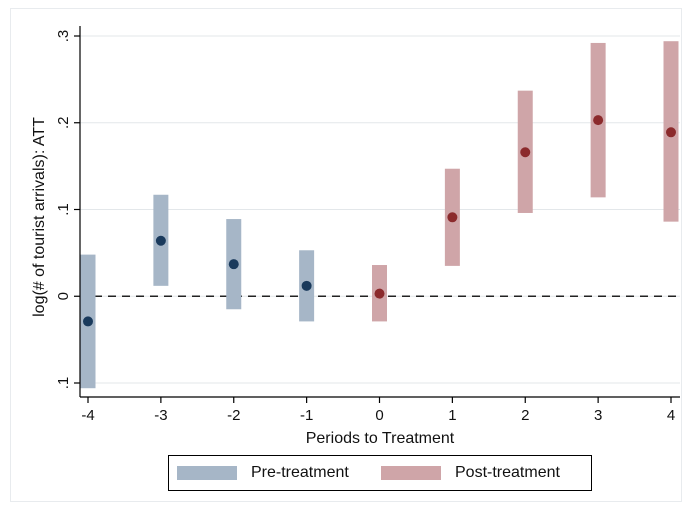 The image size is (691, 508). I want to click on legend: Pre-treatment Post-treatment, so click(380, 473).